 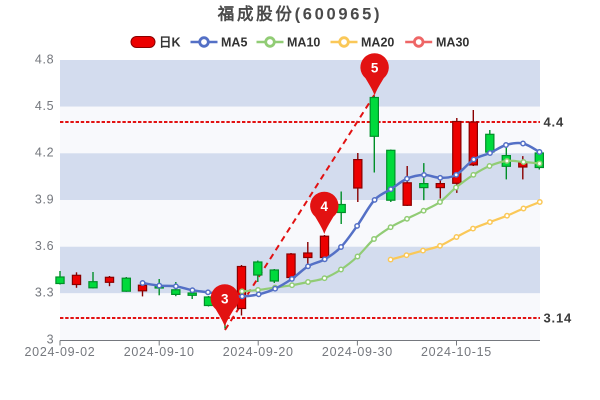 What do you see at coordinates (452, 43) in the screenshot?
I see `svg-text: MA30` at bounding box center [452, 43].